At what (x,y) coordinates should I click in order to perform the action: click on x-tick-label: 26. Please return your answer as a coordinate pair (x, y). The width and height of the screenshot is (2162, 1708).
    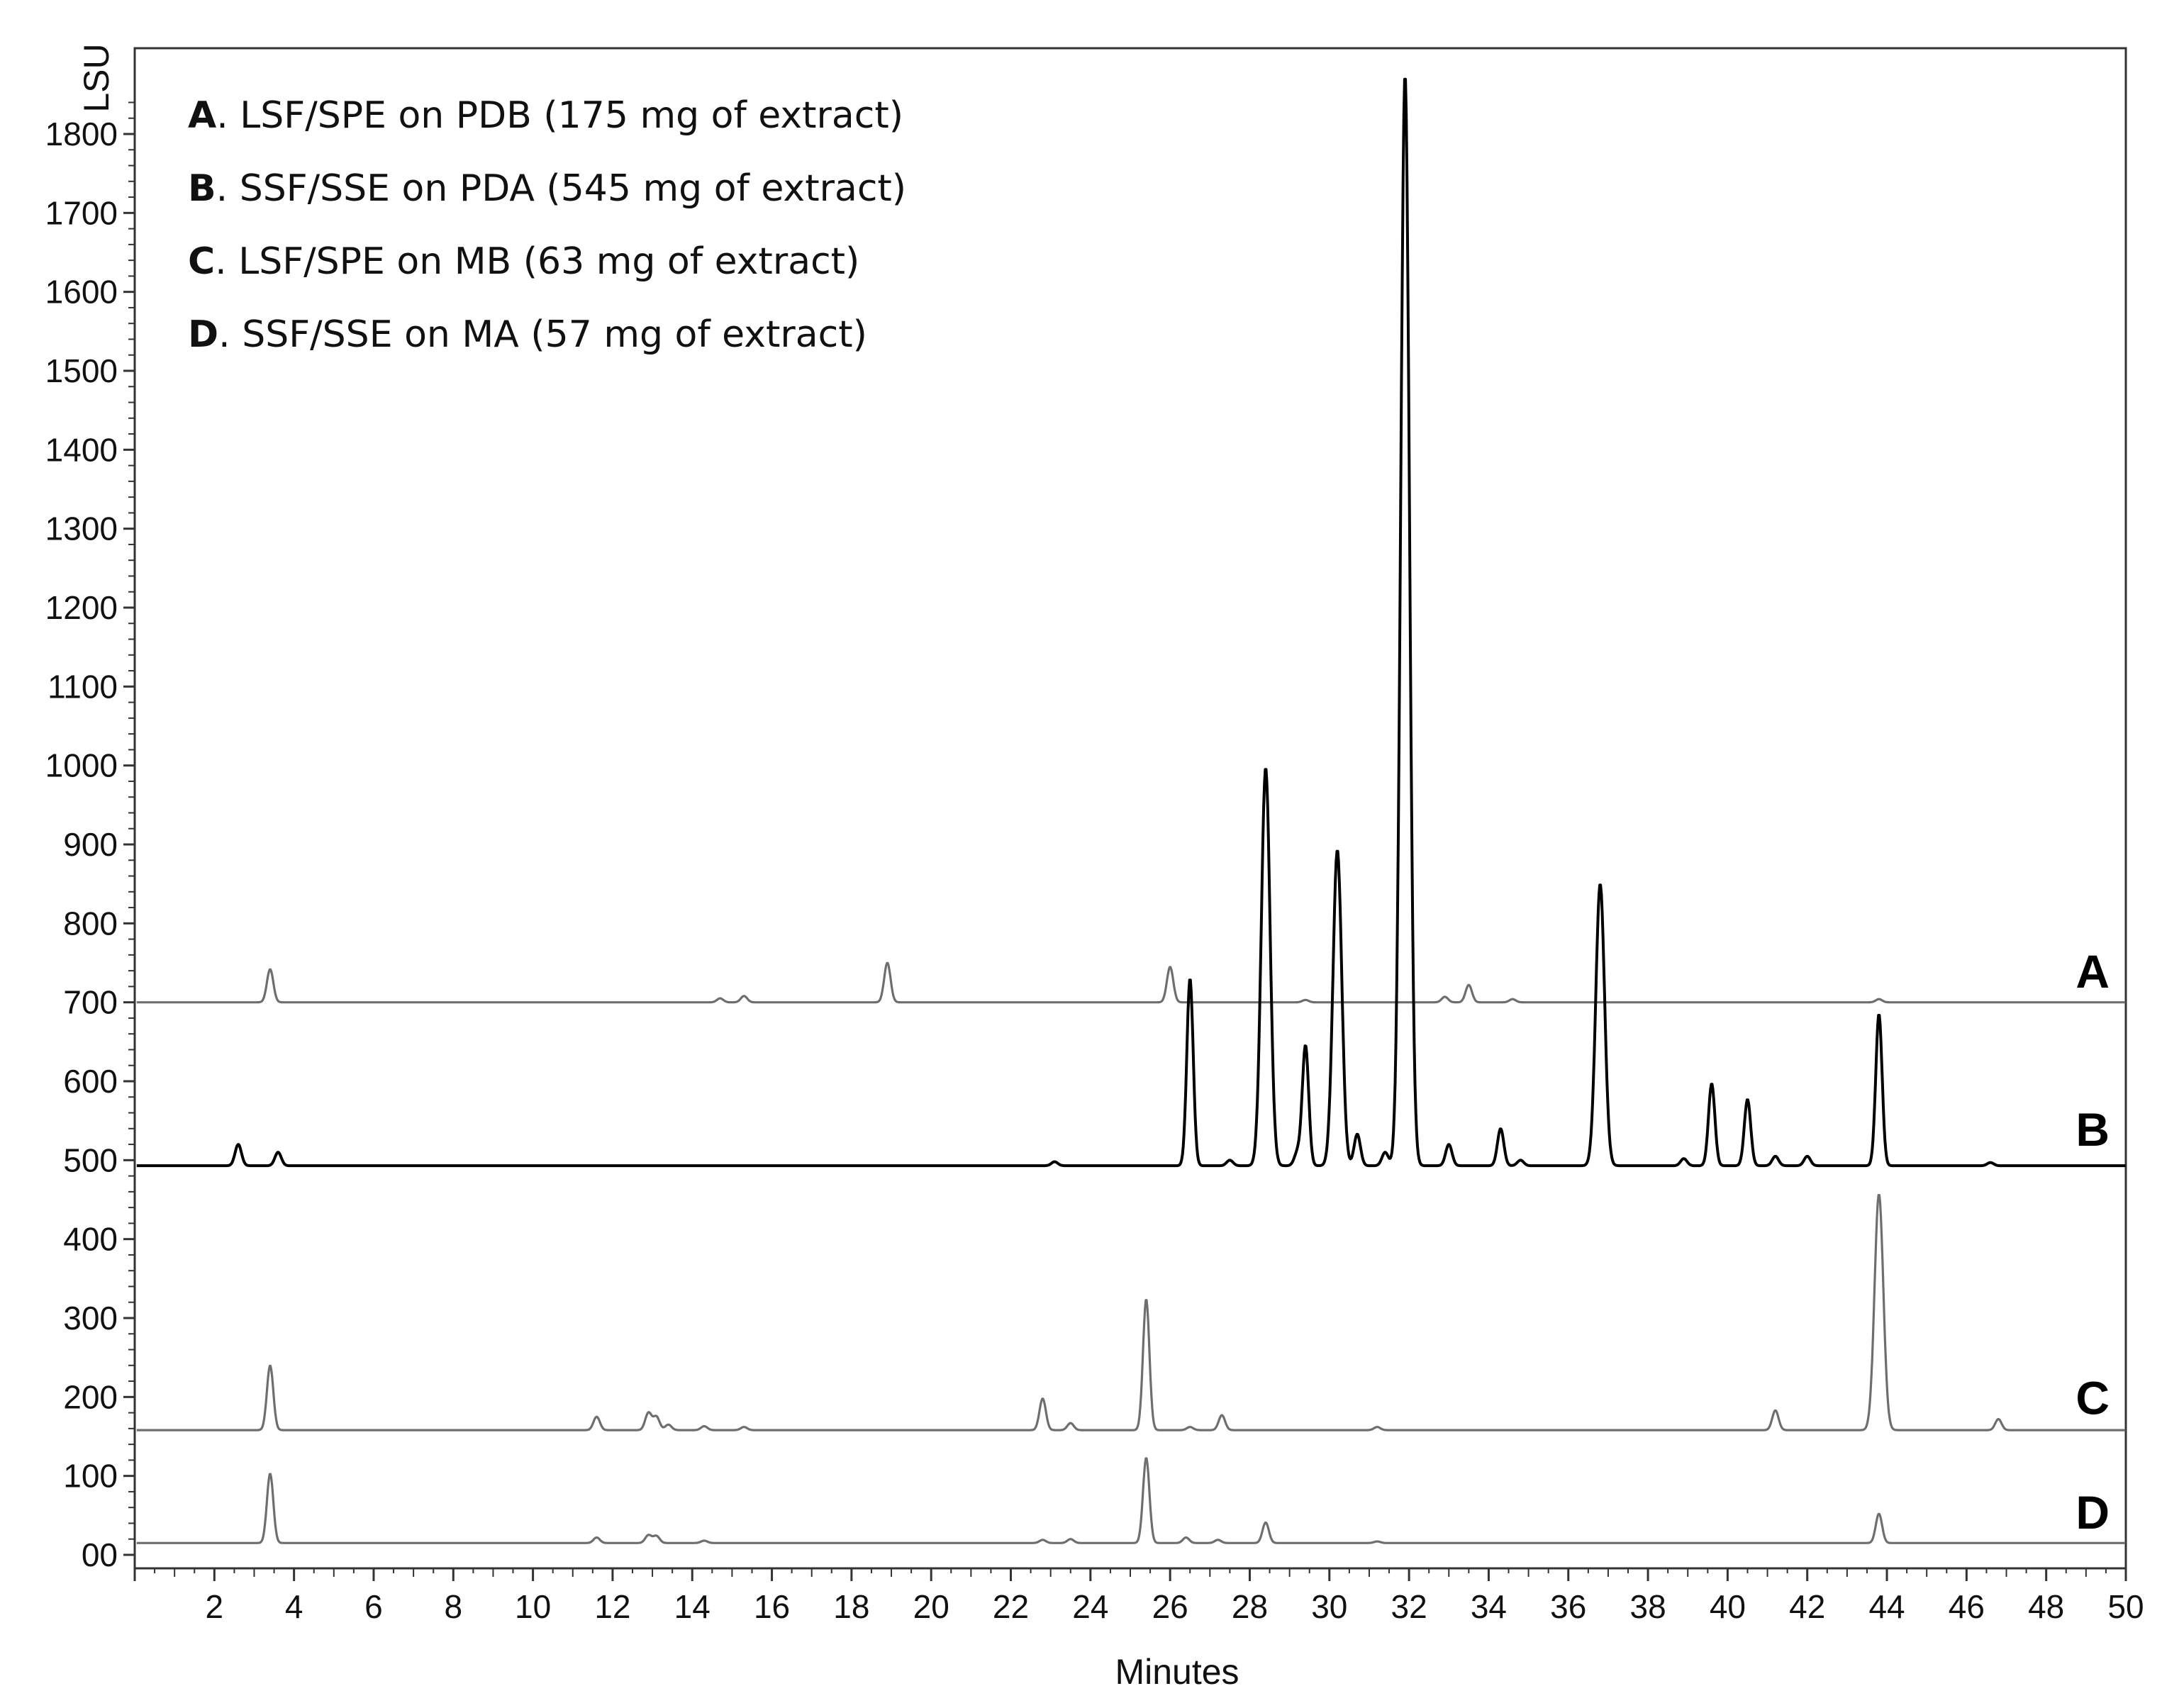
    Looking at the image, I should click on (1170, 1606).